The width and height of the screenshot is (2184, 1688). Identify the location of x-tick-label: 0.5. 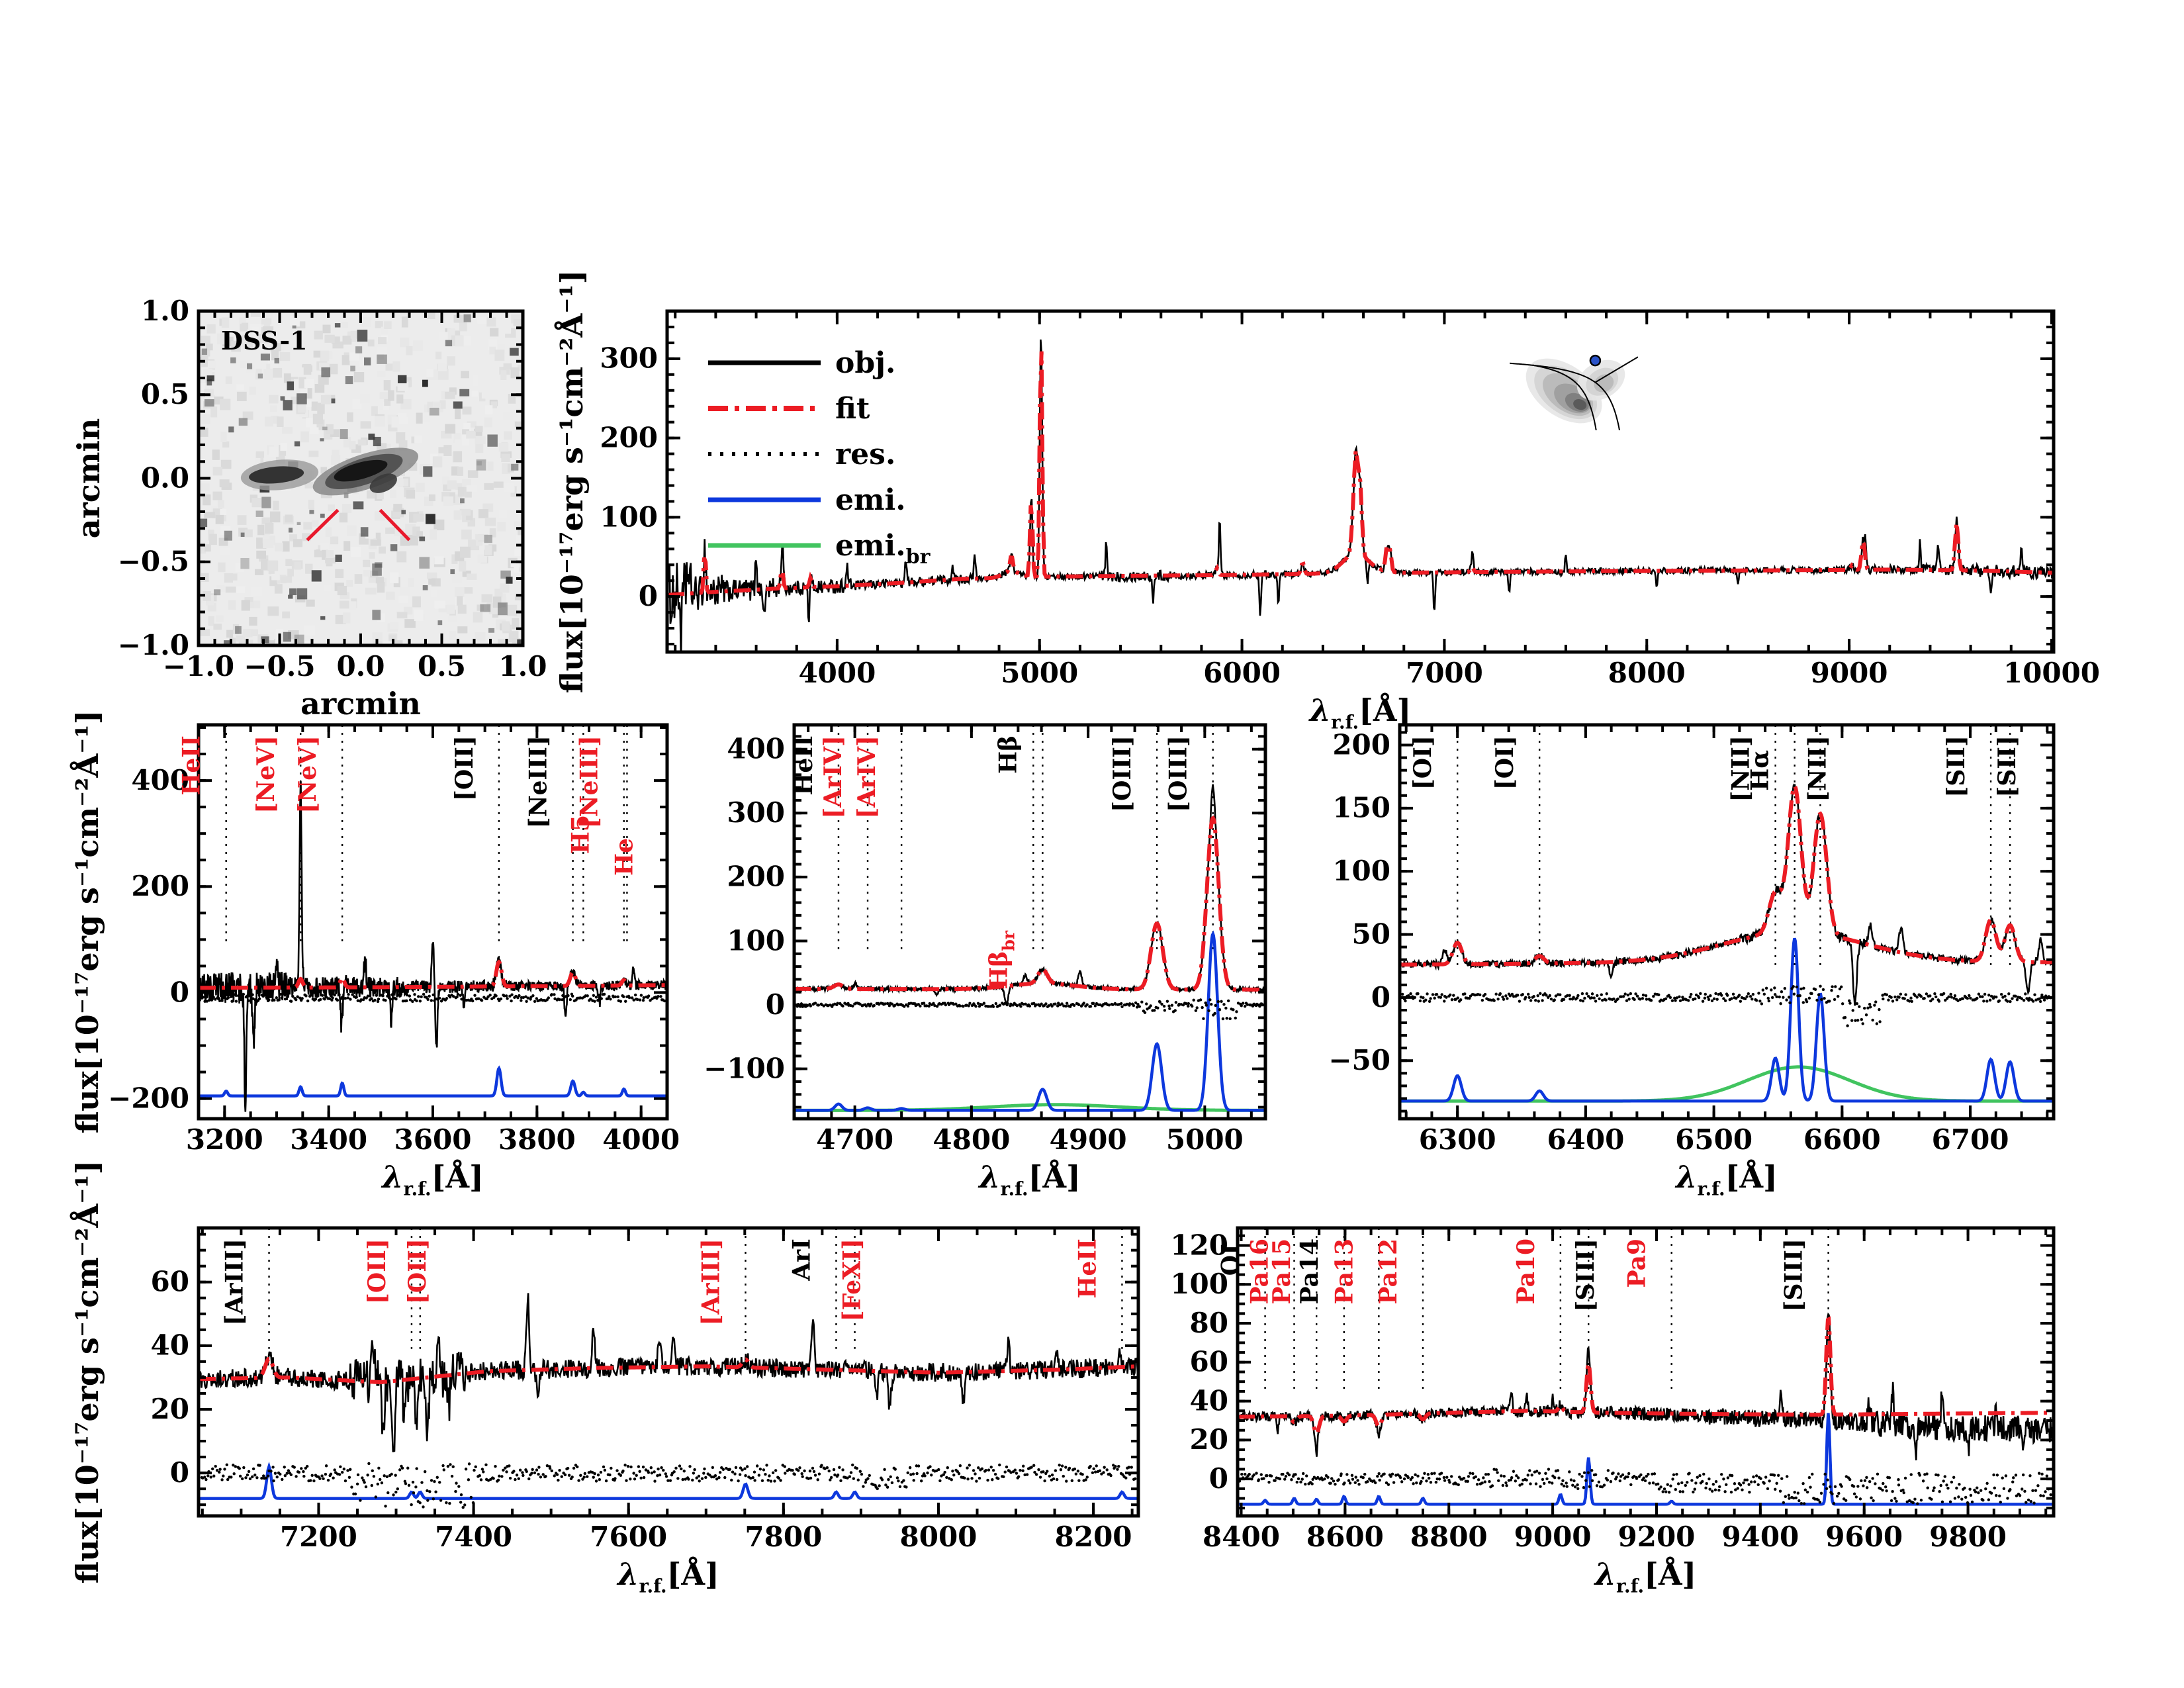
(442, 666).